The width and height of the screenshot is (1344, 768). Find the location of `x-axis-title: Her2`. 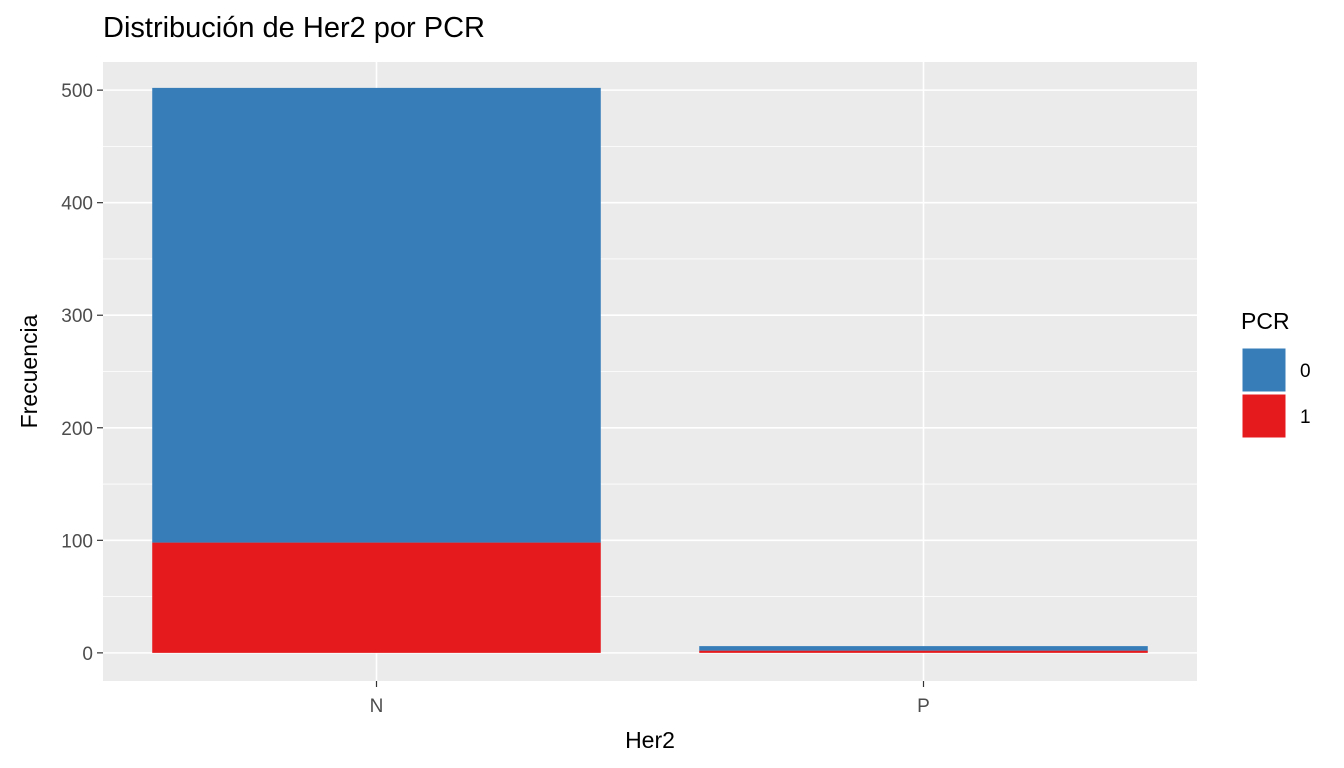

x-axis-title: Her2 is located at coordinates (650, 740).